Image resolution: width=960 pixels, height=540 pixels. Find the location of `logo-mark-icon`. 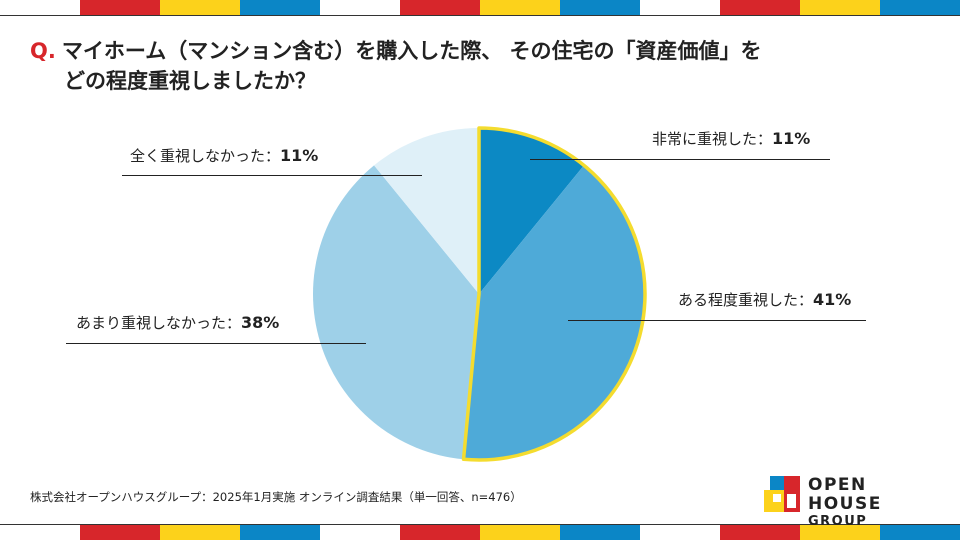

logo-mark-icon is located at coordinates (782, 494).